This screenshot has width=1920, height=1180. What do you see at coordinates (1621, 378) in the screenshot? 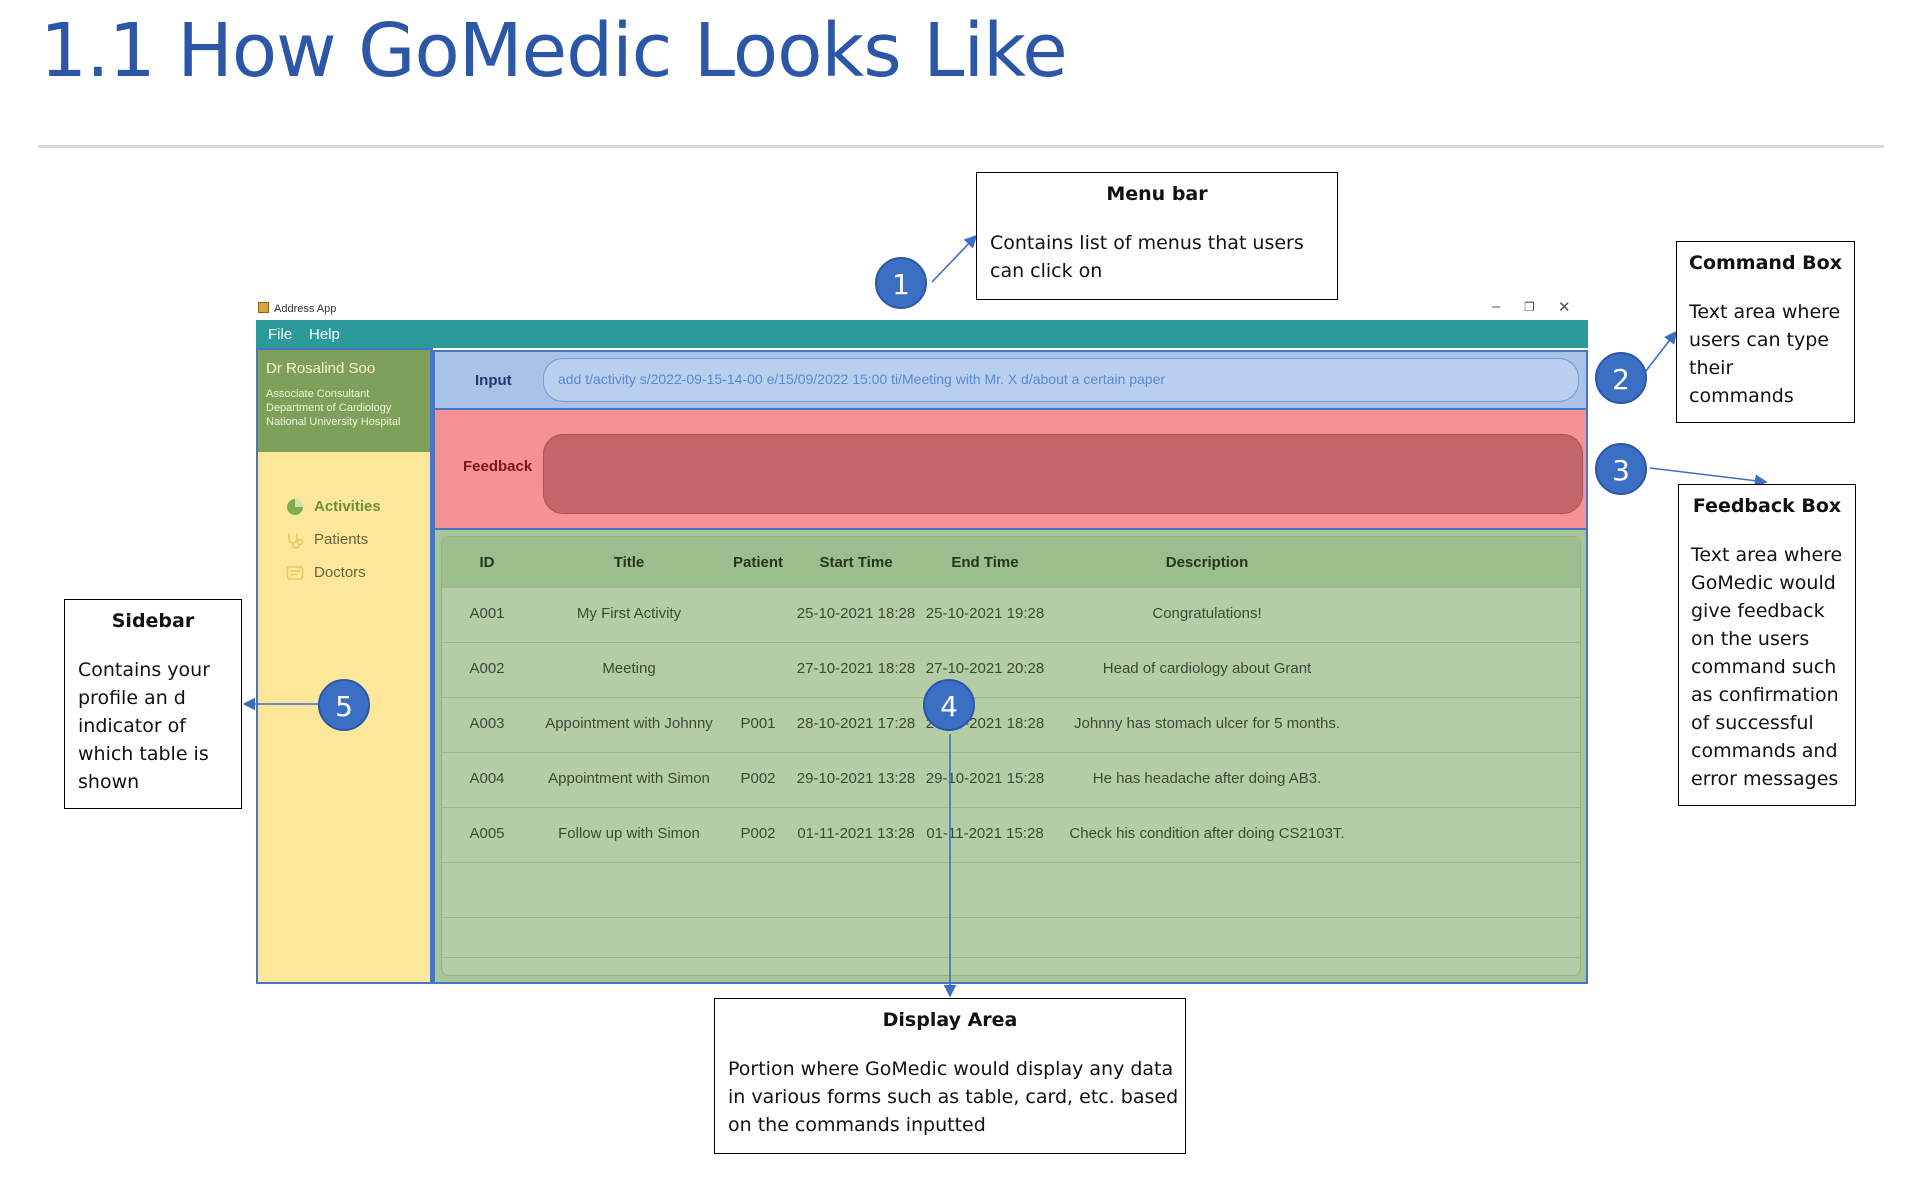
I see `callout-badge-2: 2` at bounding box center [1621, 378].